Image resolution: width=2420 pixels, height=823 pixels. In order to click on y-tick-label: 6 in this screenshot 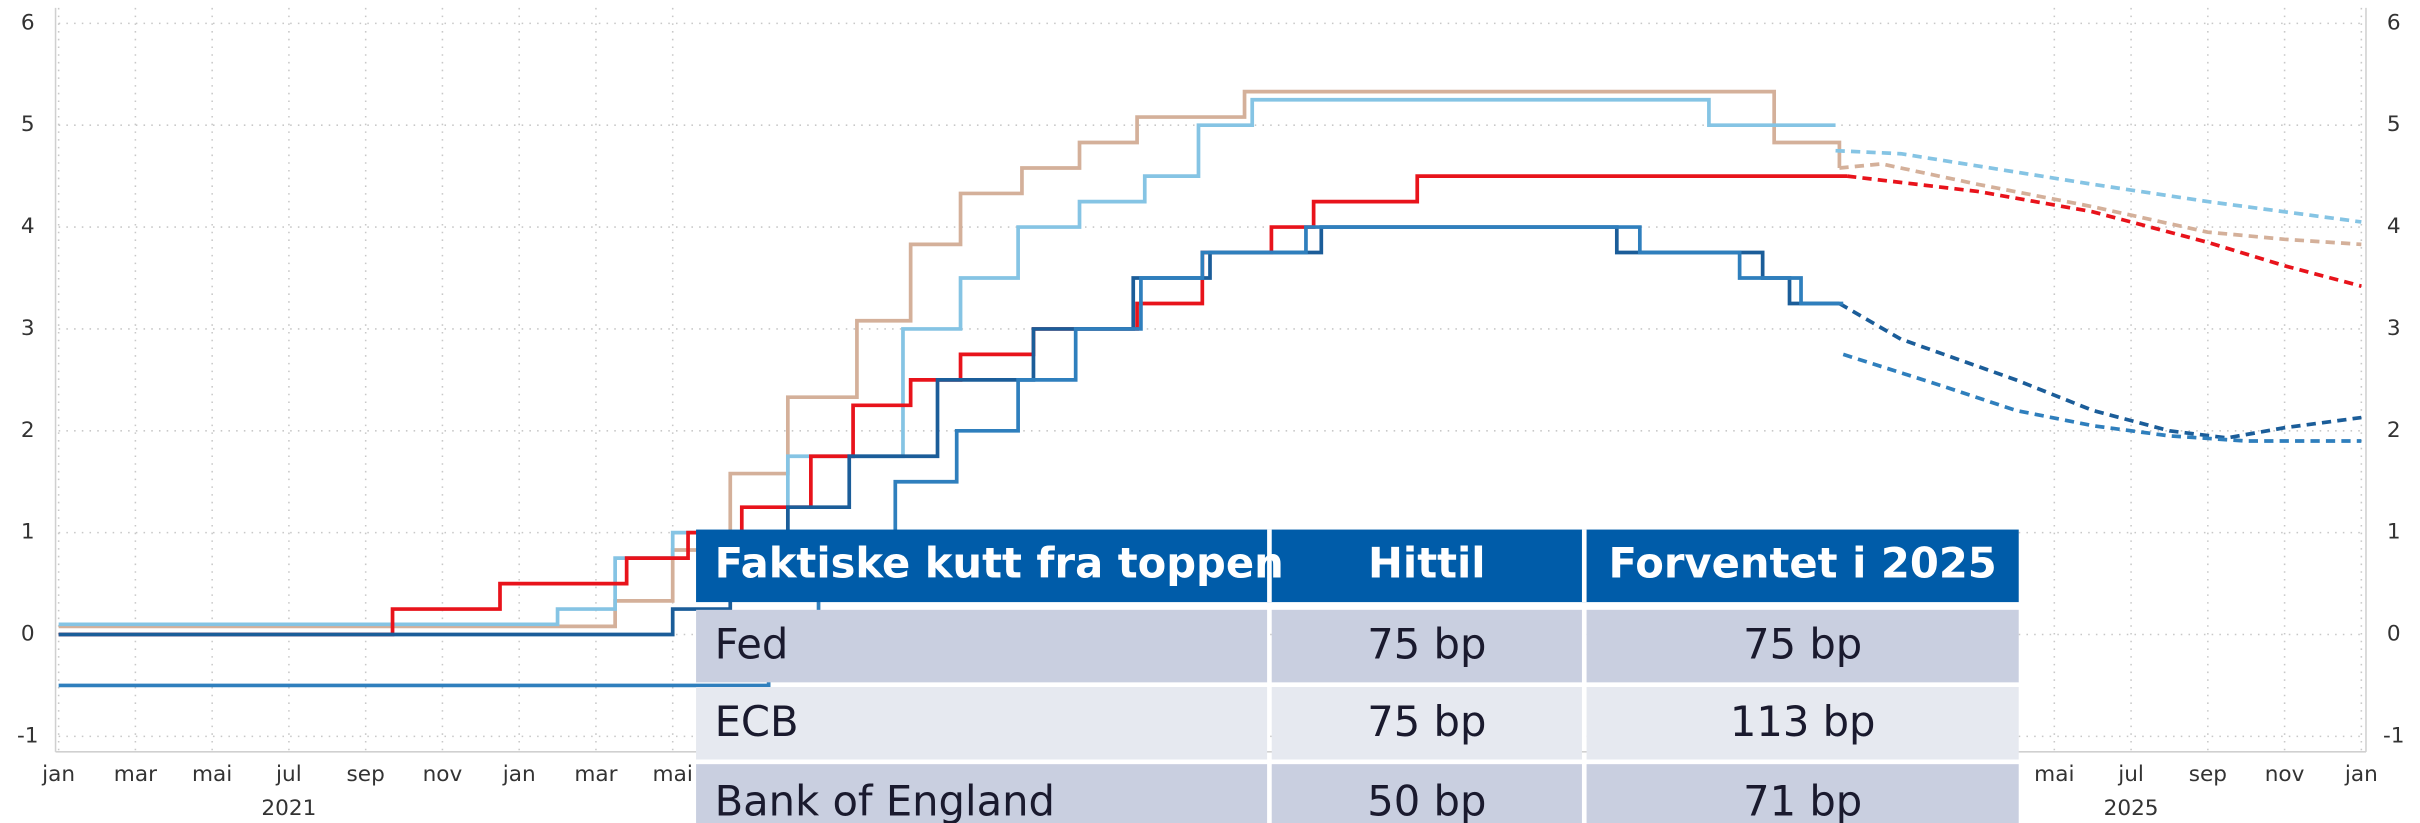, I will do `click(28, 22)`.